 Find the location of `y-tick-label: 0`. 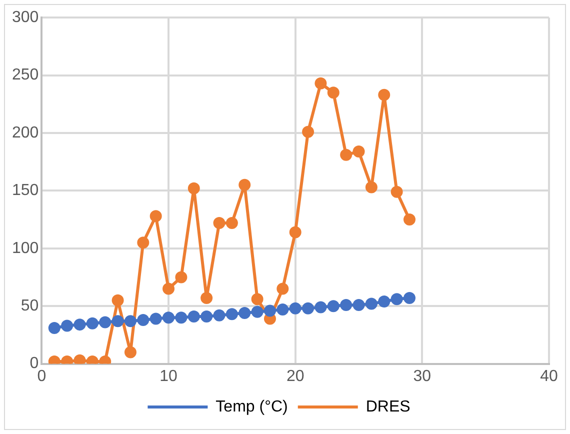

y-tick-label: 0 is located at coordinates (34, 363).